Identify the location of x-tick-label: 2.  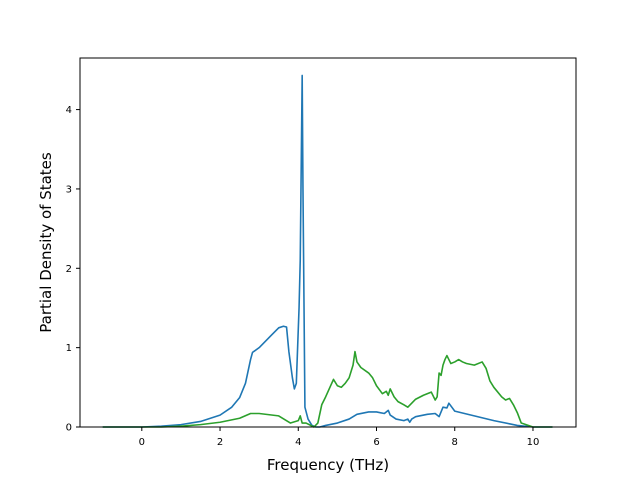
(220, 442).